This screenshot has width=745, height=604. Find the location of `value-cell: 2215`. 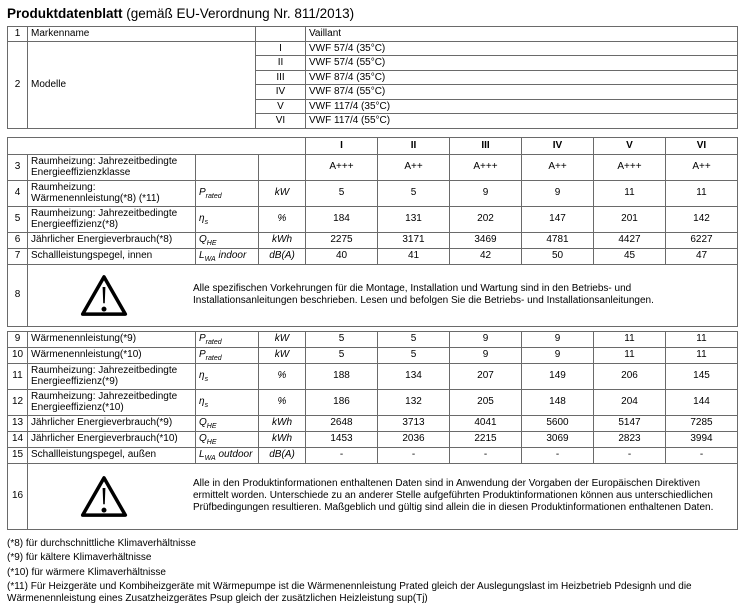

value-cell: 2215 is located at coordinates (486, 439).